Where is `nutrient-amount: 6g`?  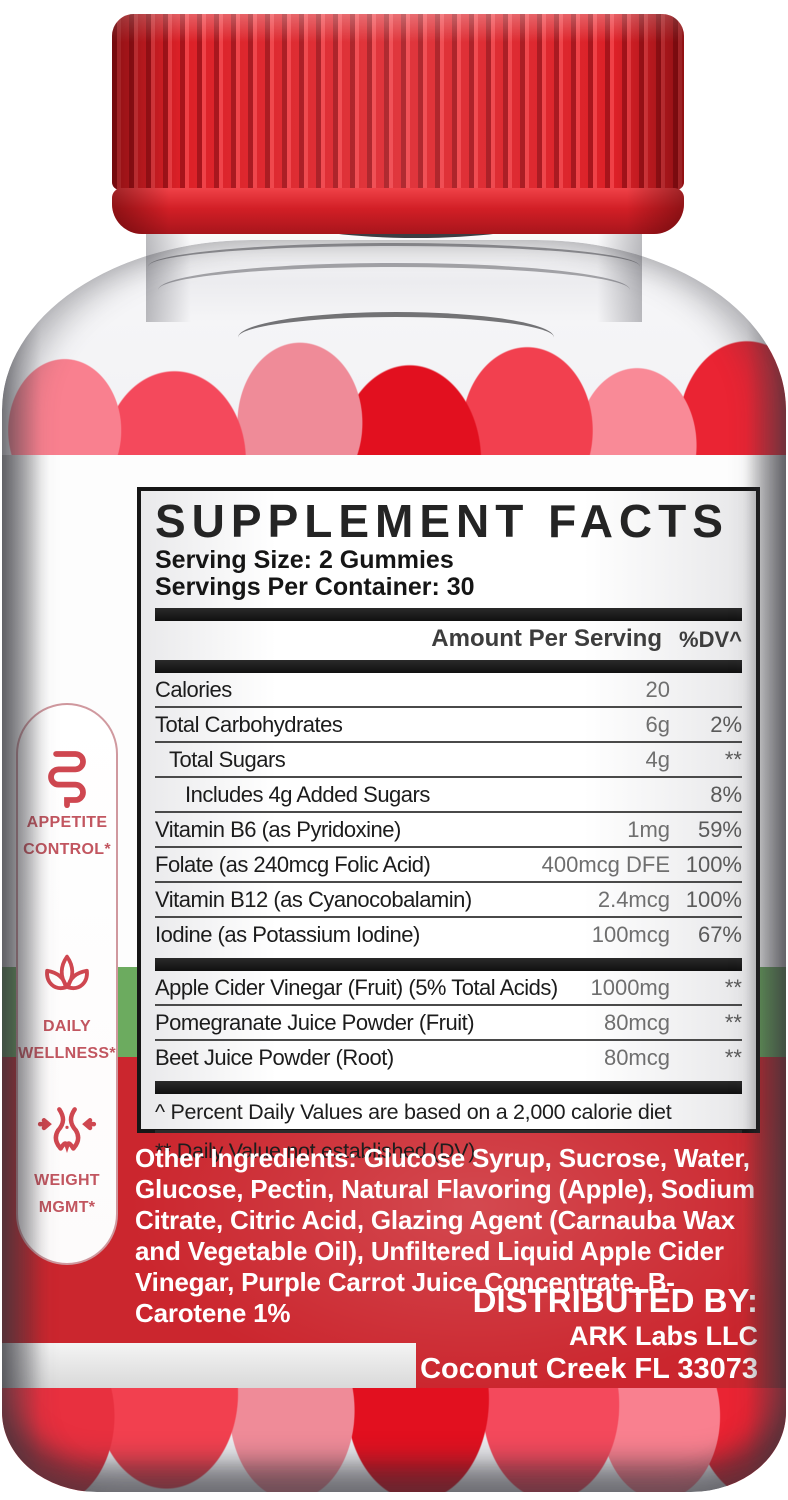
nutrient-amount: 6g is located at coordinates (657, 724).